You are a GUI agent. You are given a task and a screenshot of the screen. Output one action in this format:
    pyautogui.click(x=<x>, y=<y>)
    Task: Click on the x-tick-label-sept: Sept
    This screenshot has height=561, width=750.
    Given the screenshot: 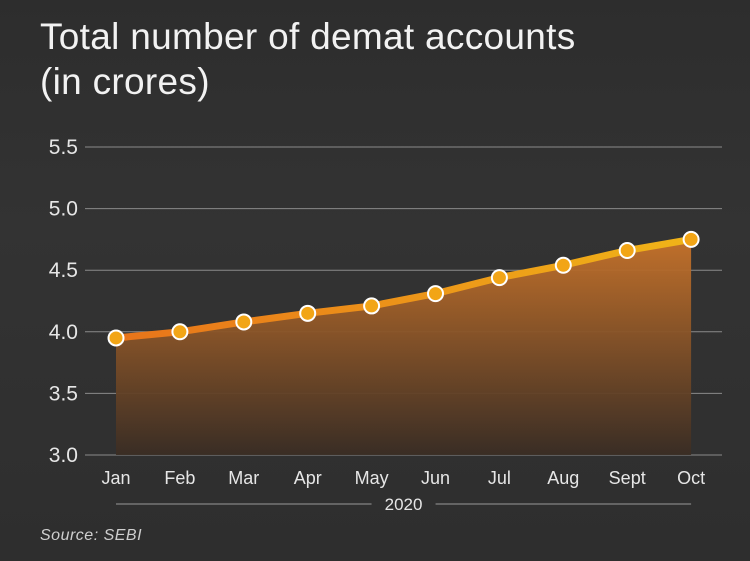 What is the action you would take?
    pyautogui.click(x=627, y=478)
    